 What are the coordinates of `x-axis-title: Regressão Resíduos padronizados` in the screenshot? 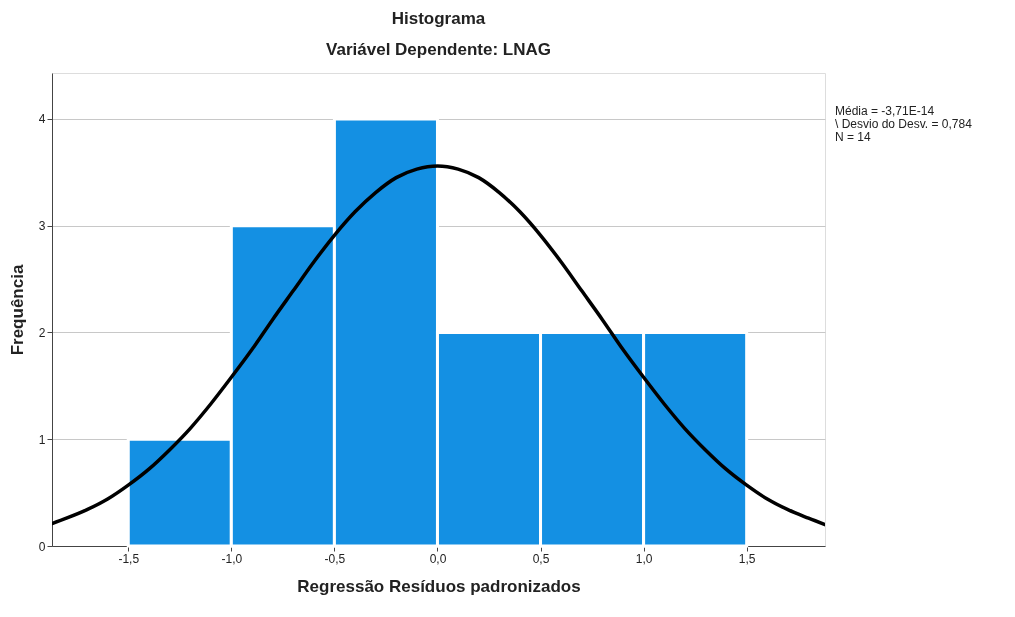 It's located at (439, 586).